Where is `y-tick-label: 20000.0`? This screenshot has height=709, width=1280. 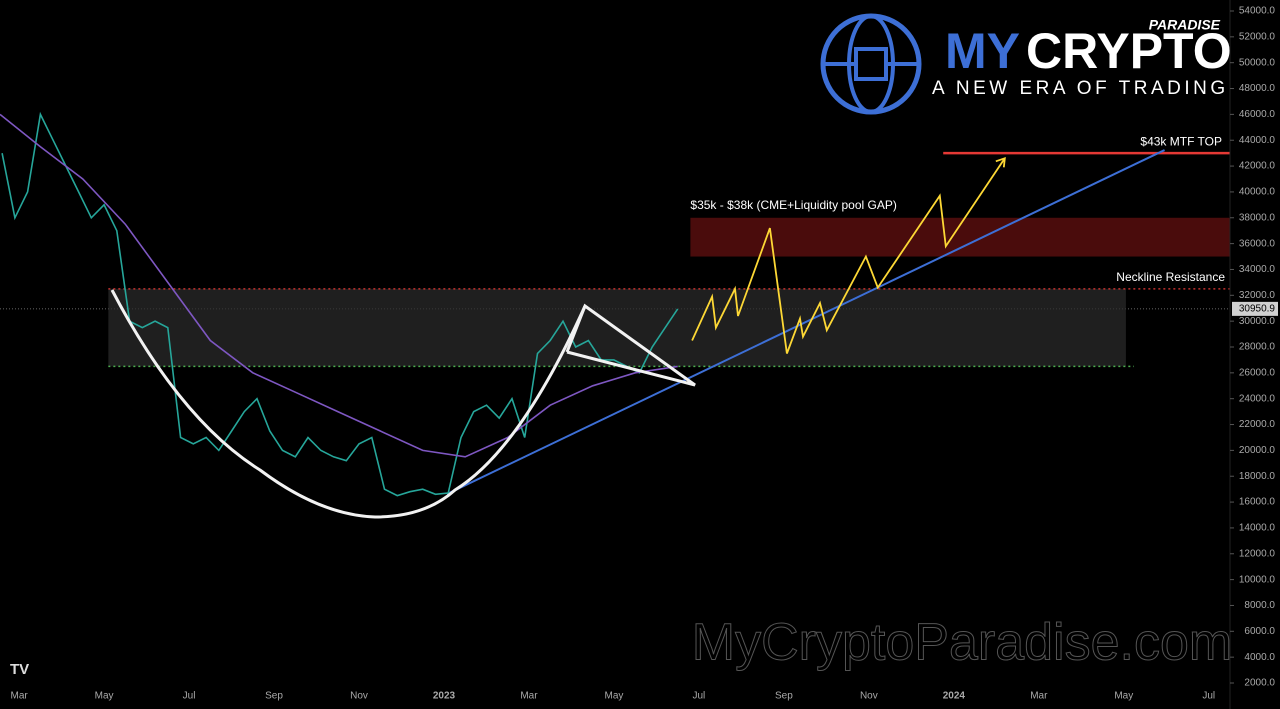 y-tick-label: 20000.0 is located at coordinates (1257, 450).